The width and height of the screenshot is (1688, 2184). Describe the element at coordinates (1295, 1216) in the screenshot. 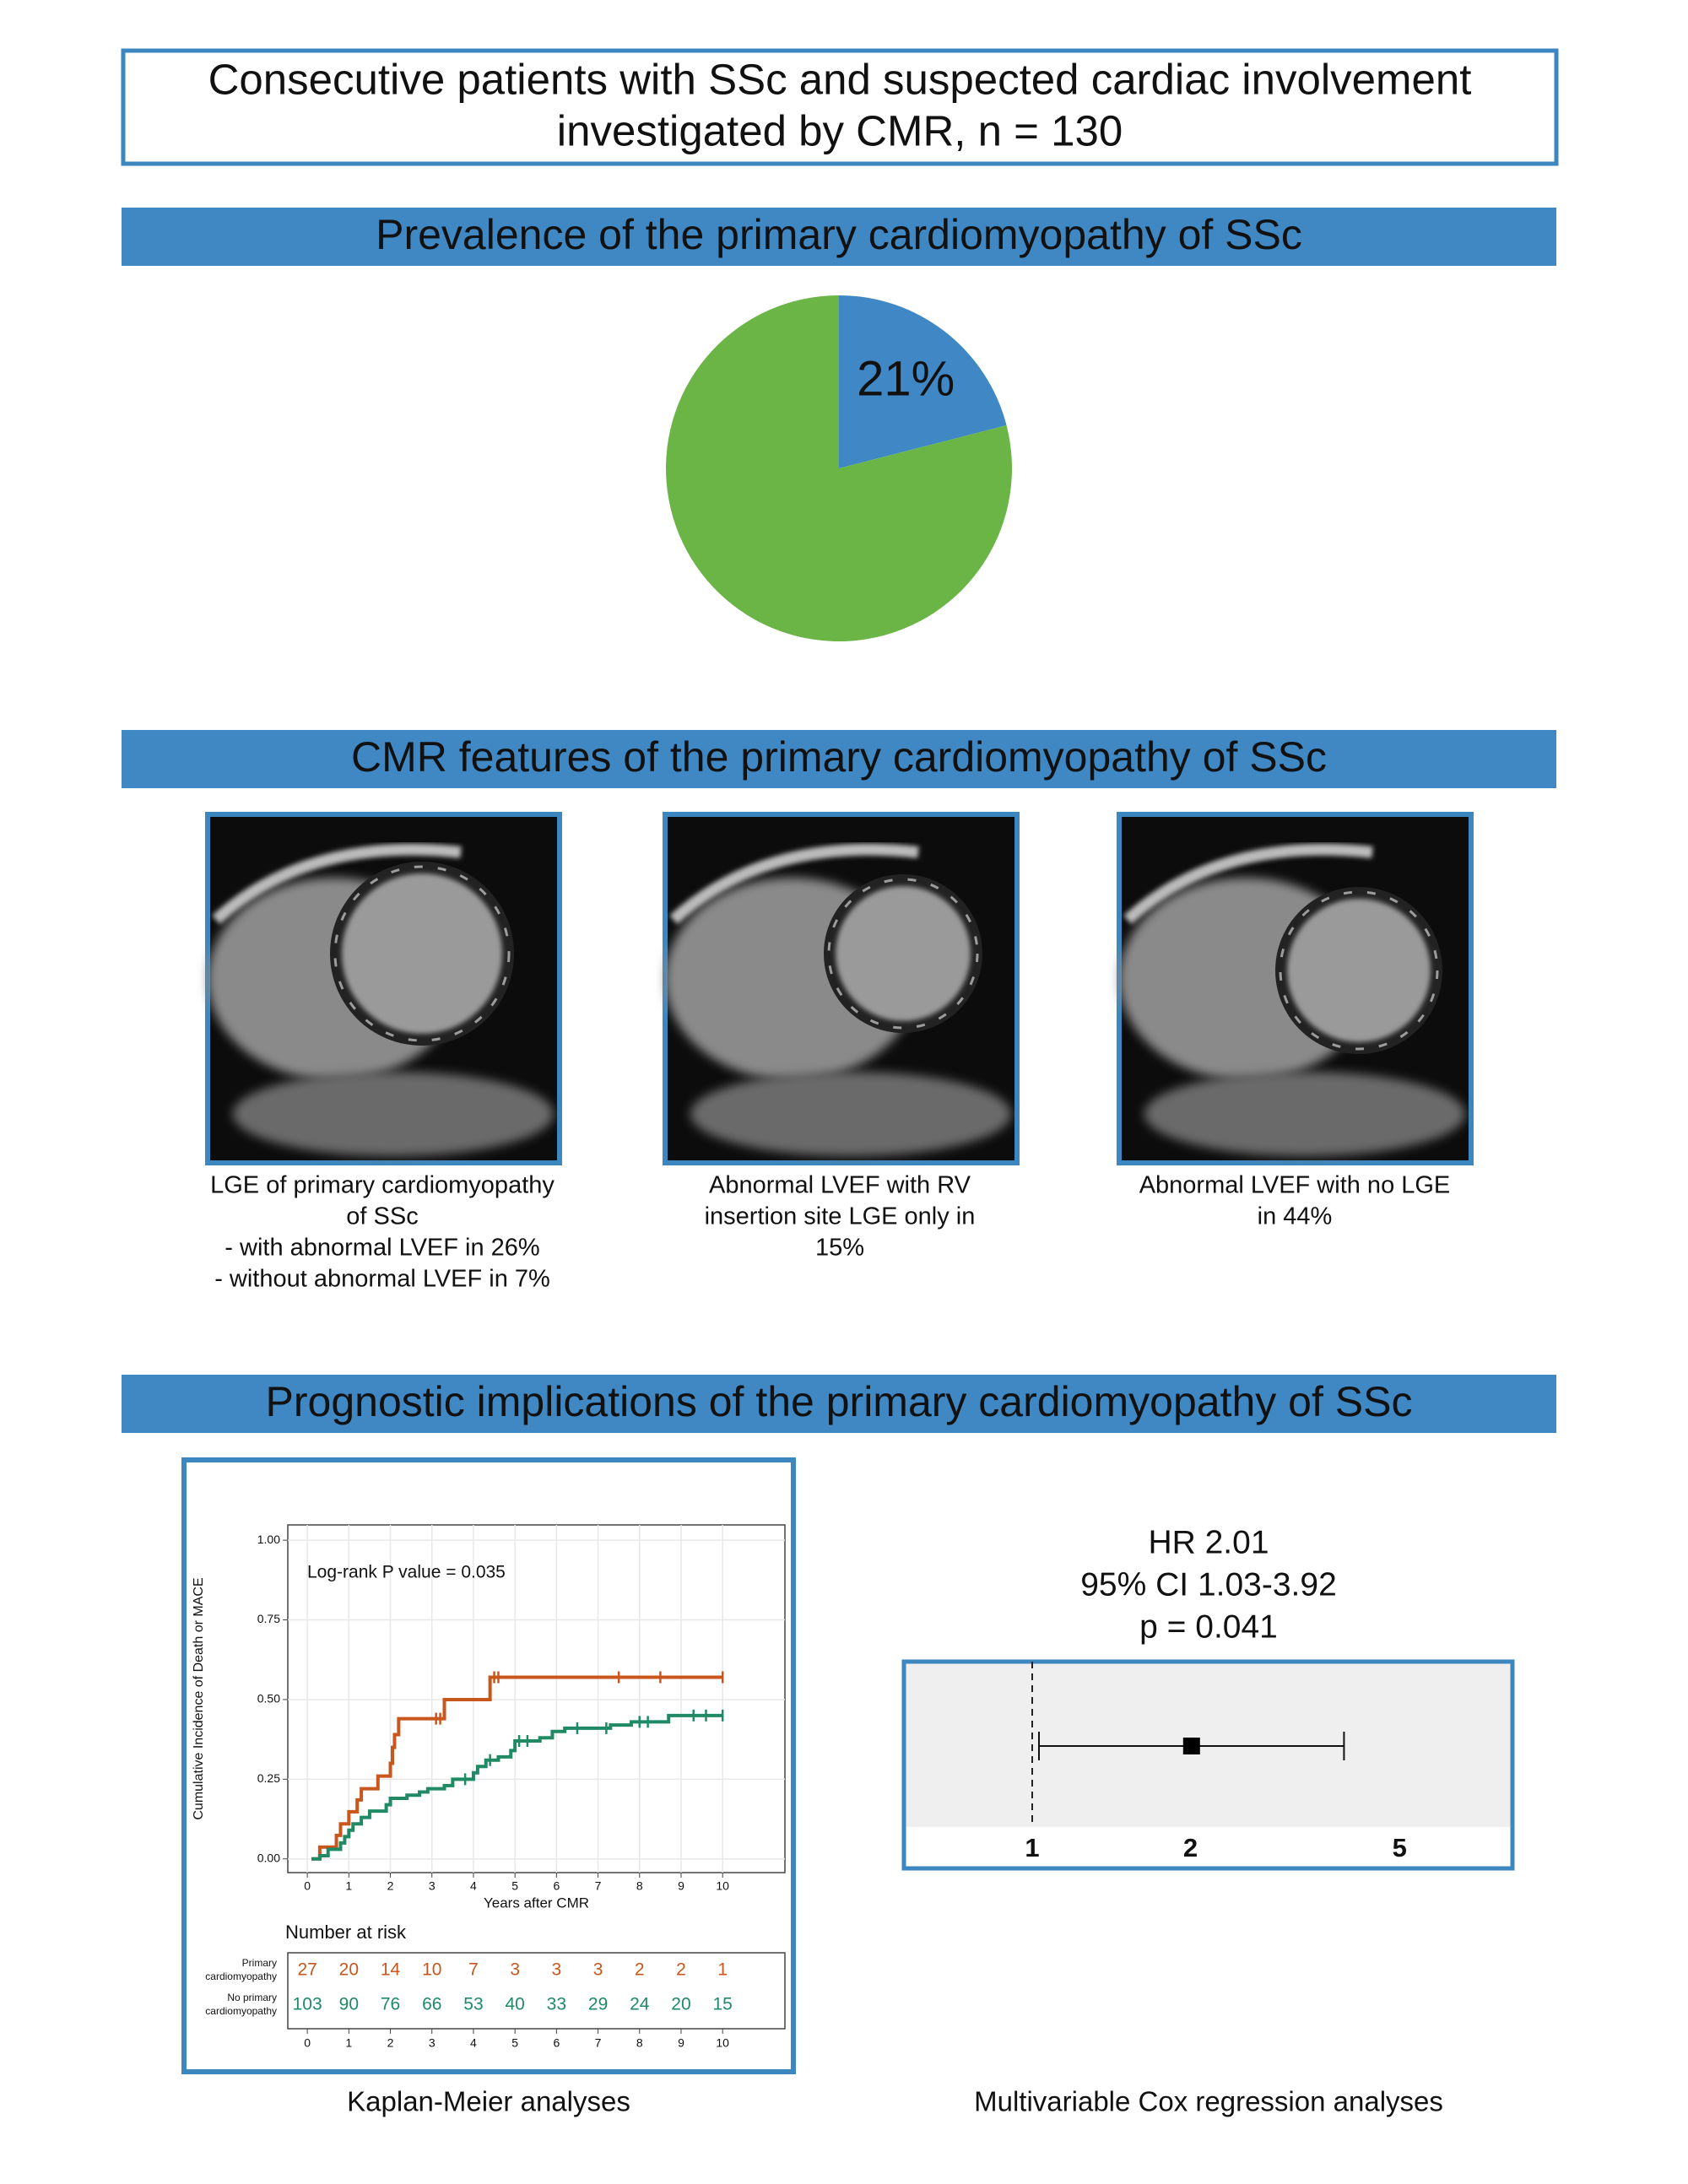

I see `image-caption: in 44%` at that location.